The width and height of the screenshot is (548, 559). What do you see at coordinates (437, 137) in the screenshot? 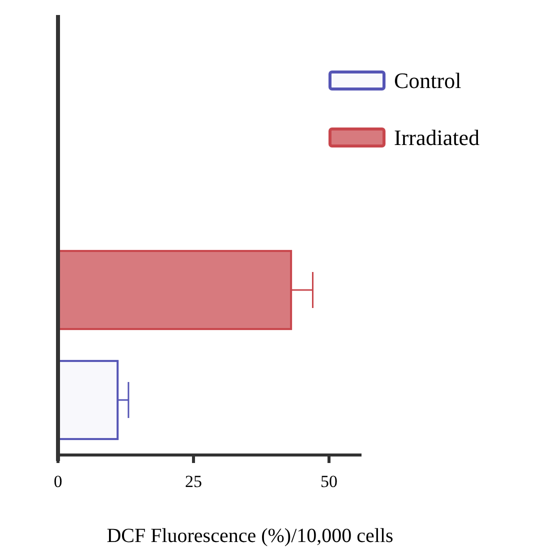
I see `legend-label: Irradiated` at bounding box center [437, 137].